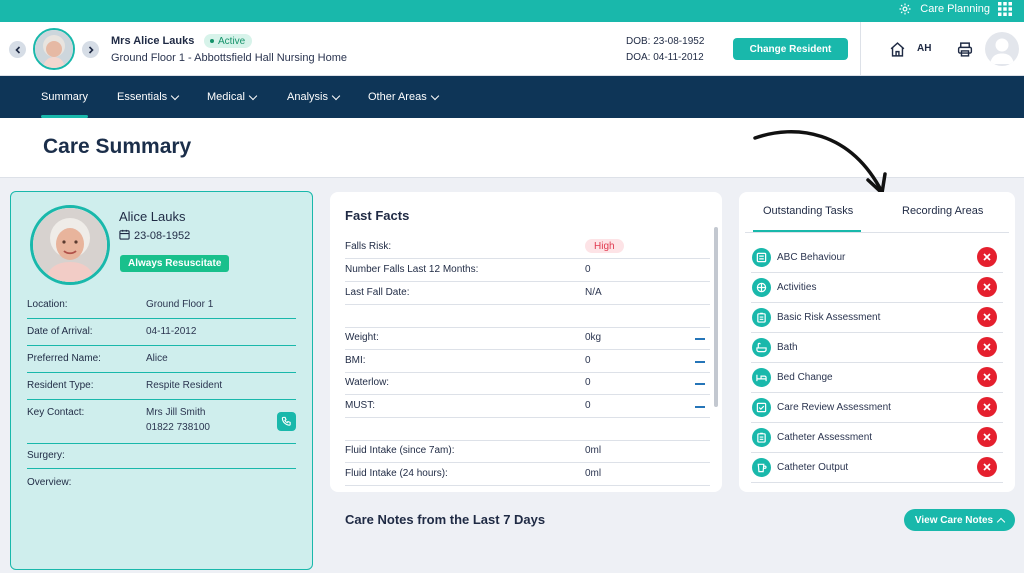  Describe the element at coordinates (811, 257) in the screenshot. I see `task-label: ABC Behaviour` at that location.